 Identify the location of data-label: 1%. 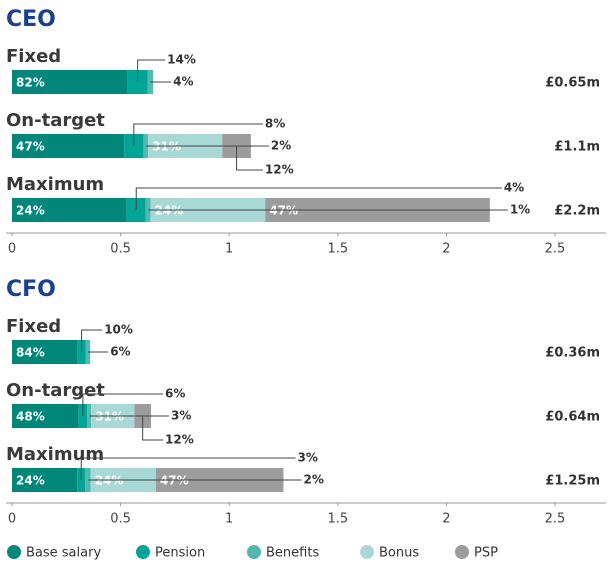
(520, 210).